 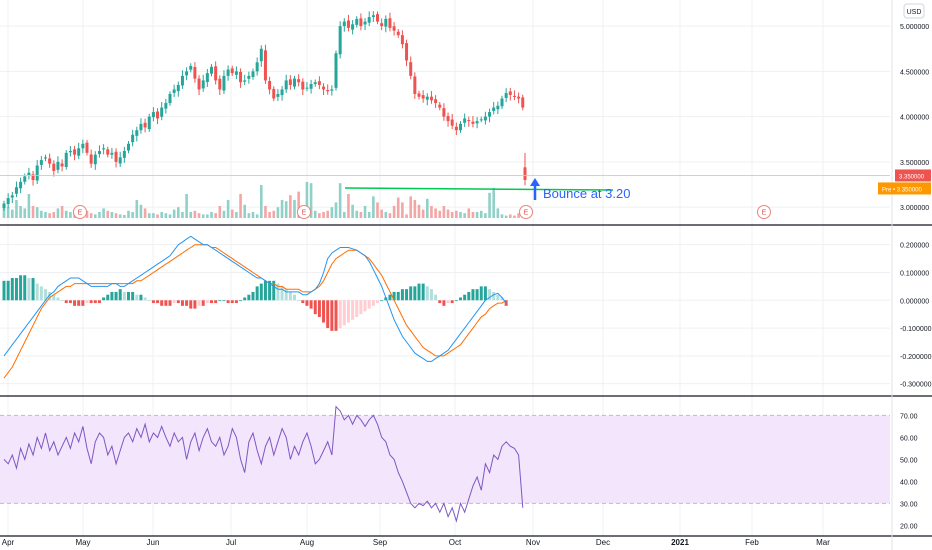 What do you see at coordinates (263, 464) in the screenshot?
I see `rsi-line` at bounding box center [263, 464].